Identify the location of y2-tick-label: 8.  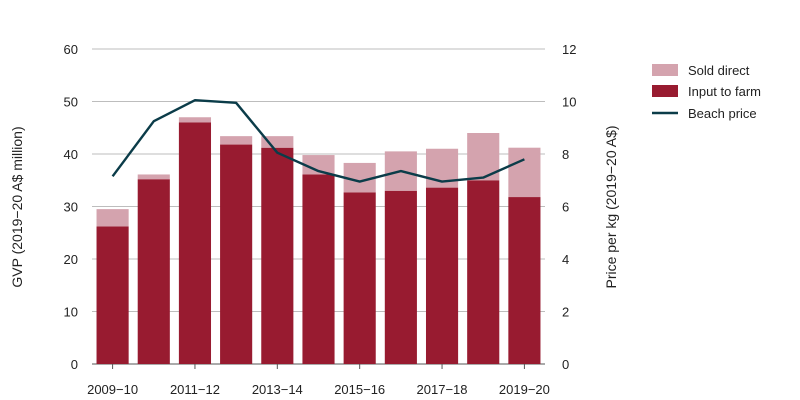
(565, 154).